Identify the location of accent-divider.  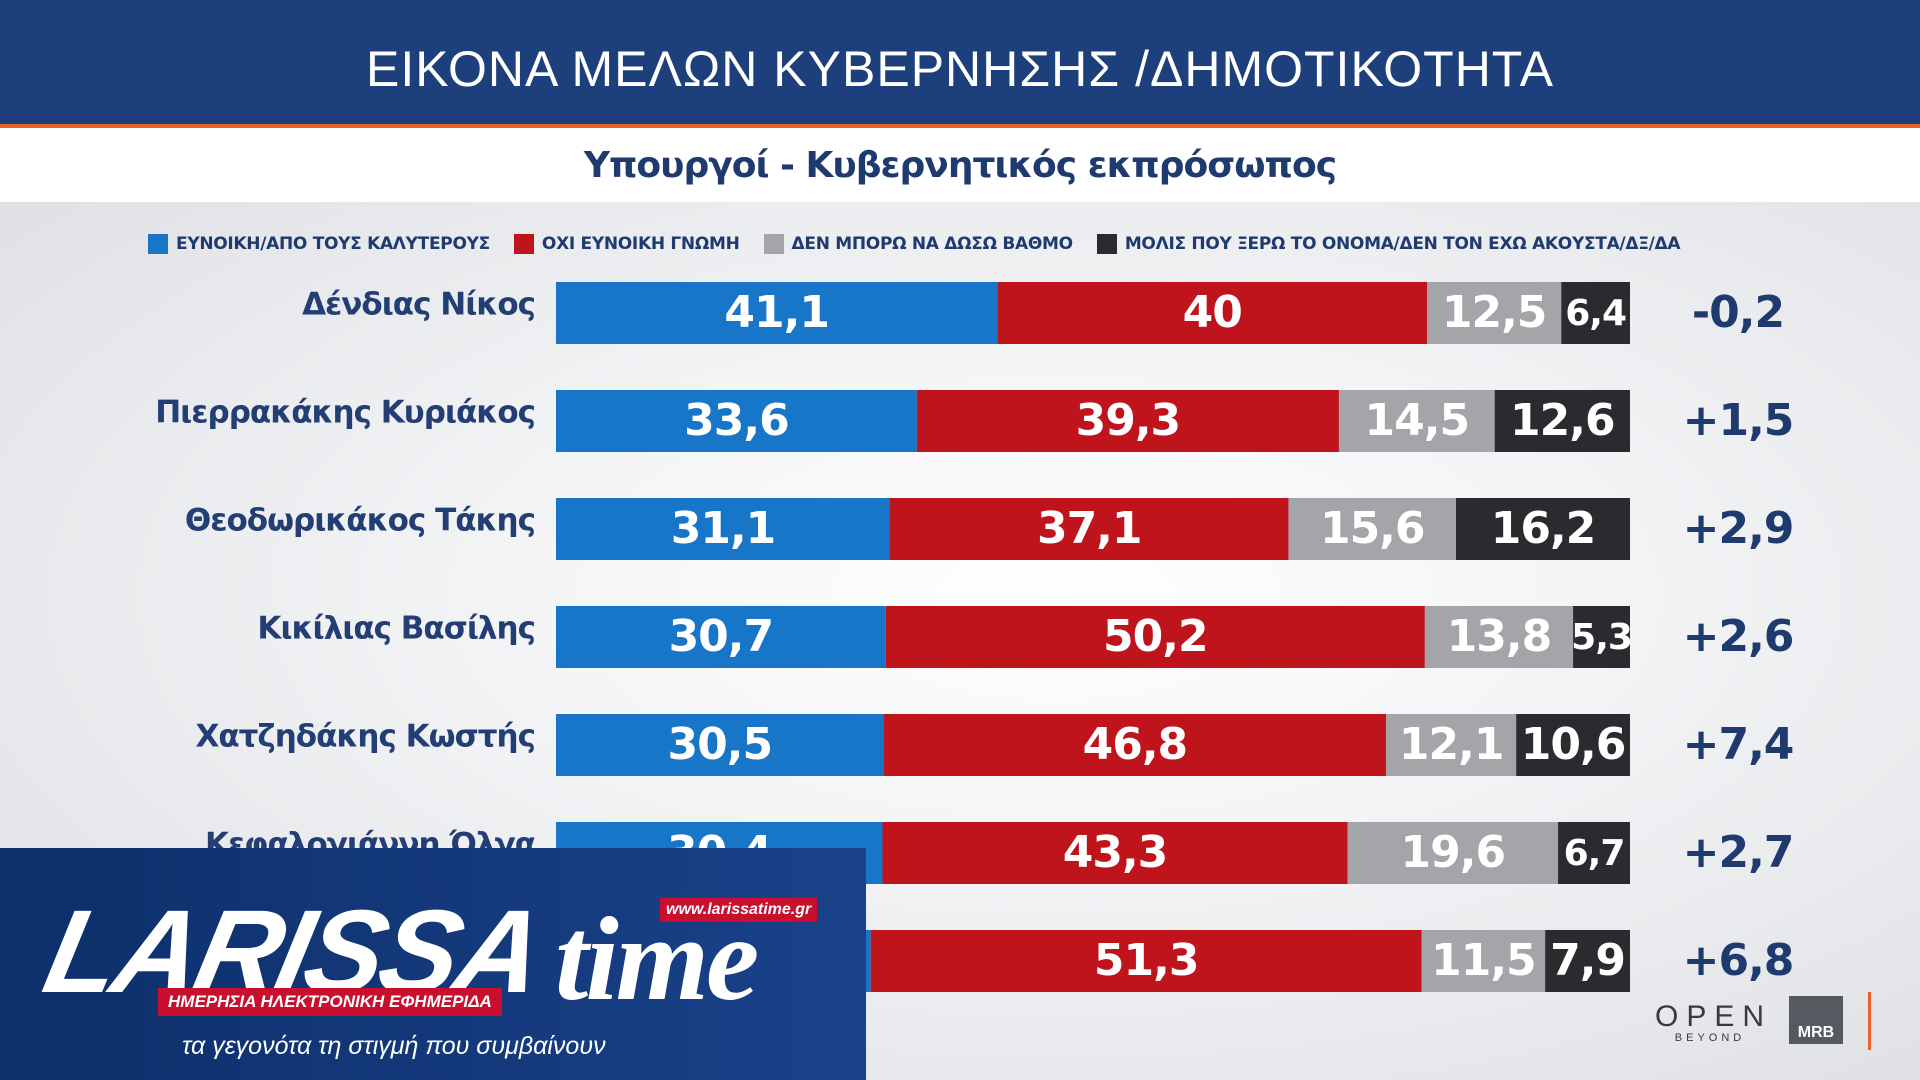
(960, 126).